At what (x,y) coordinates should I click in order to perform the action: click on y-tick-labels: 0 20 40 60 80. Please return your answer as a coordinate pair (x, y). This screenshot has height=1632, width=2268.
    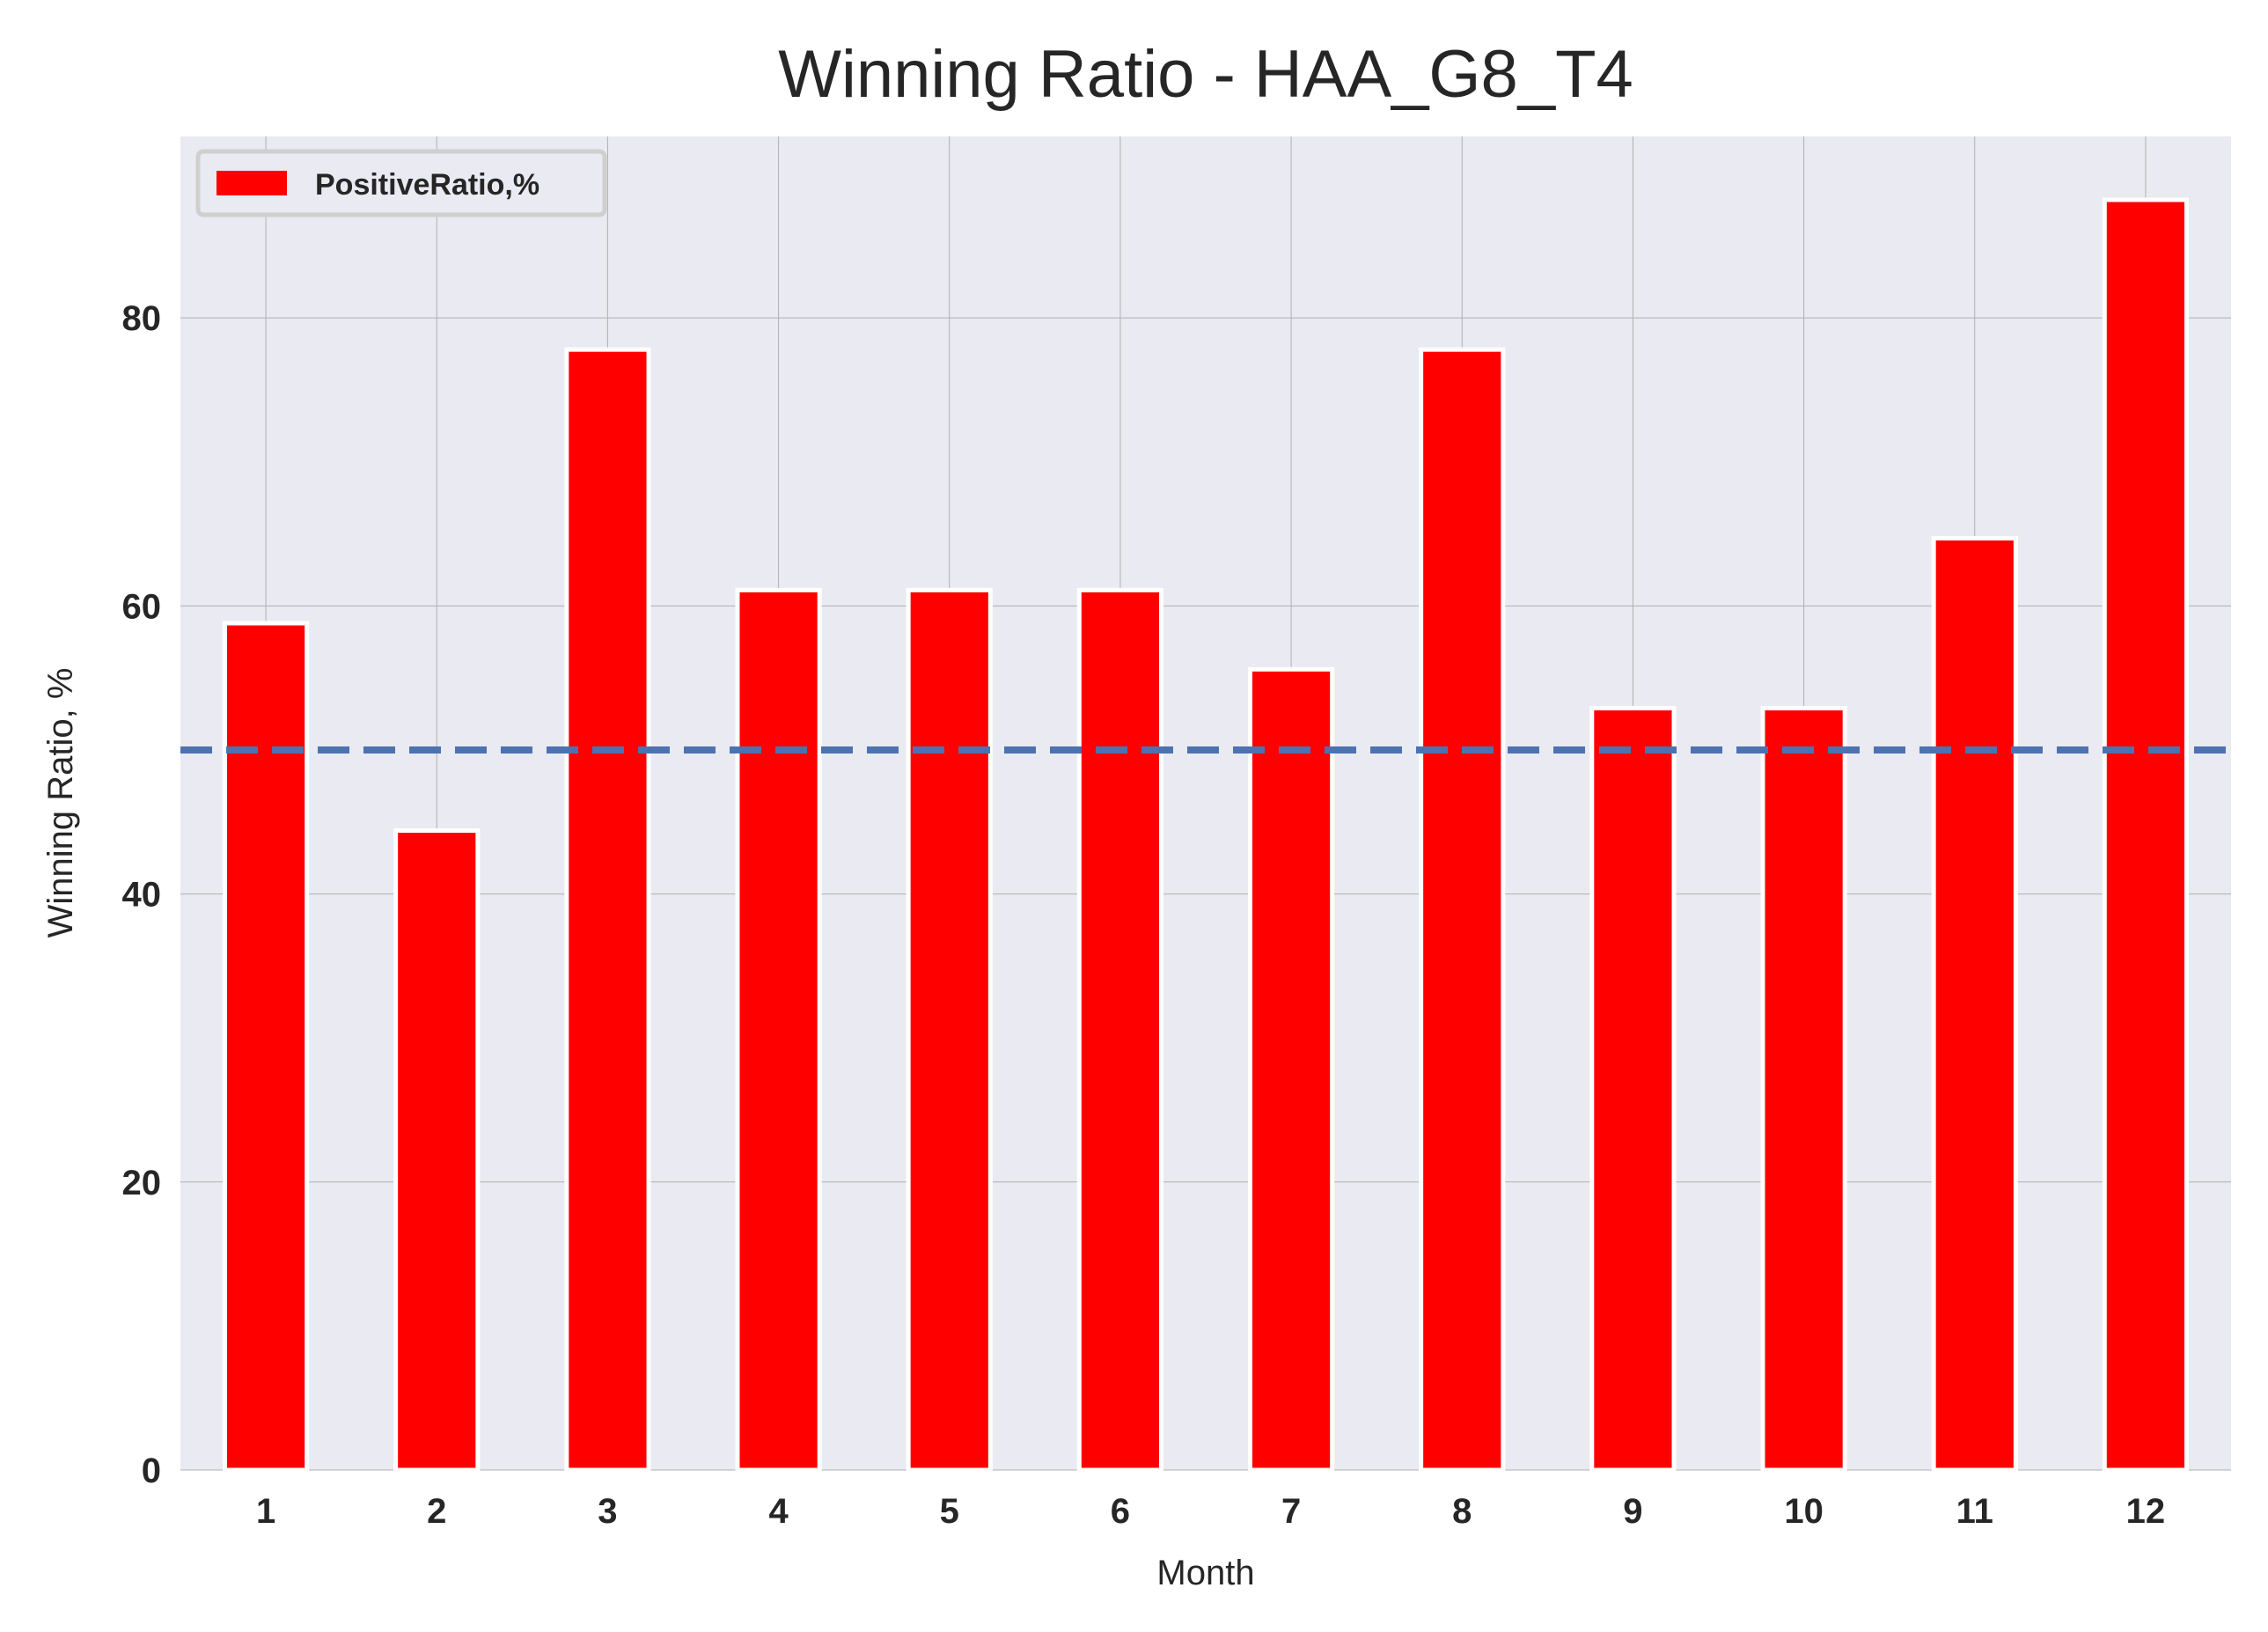
    Looking at the image, I should click on (142, 894).